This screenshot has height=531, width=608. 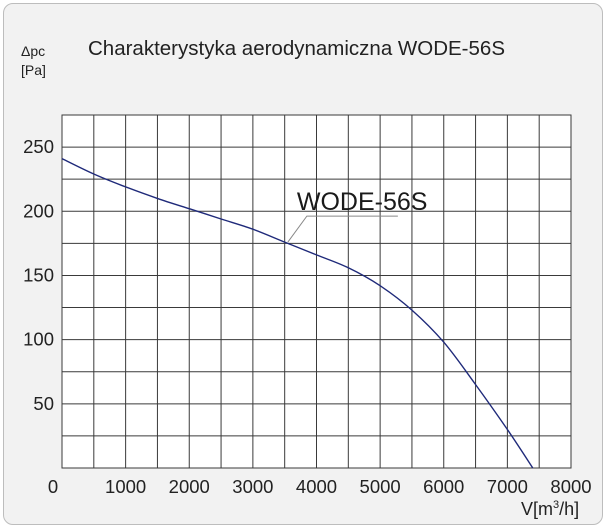 What do you see at coordinates (125, 486) in the screenshot?
I see `x-tick-label: 1000` at bounding box center [125, 486].